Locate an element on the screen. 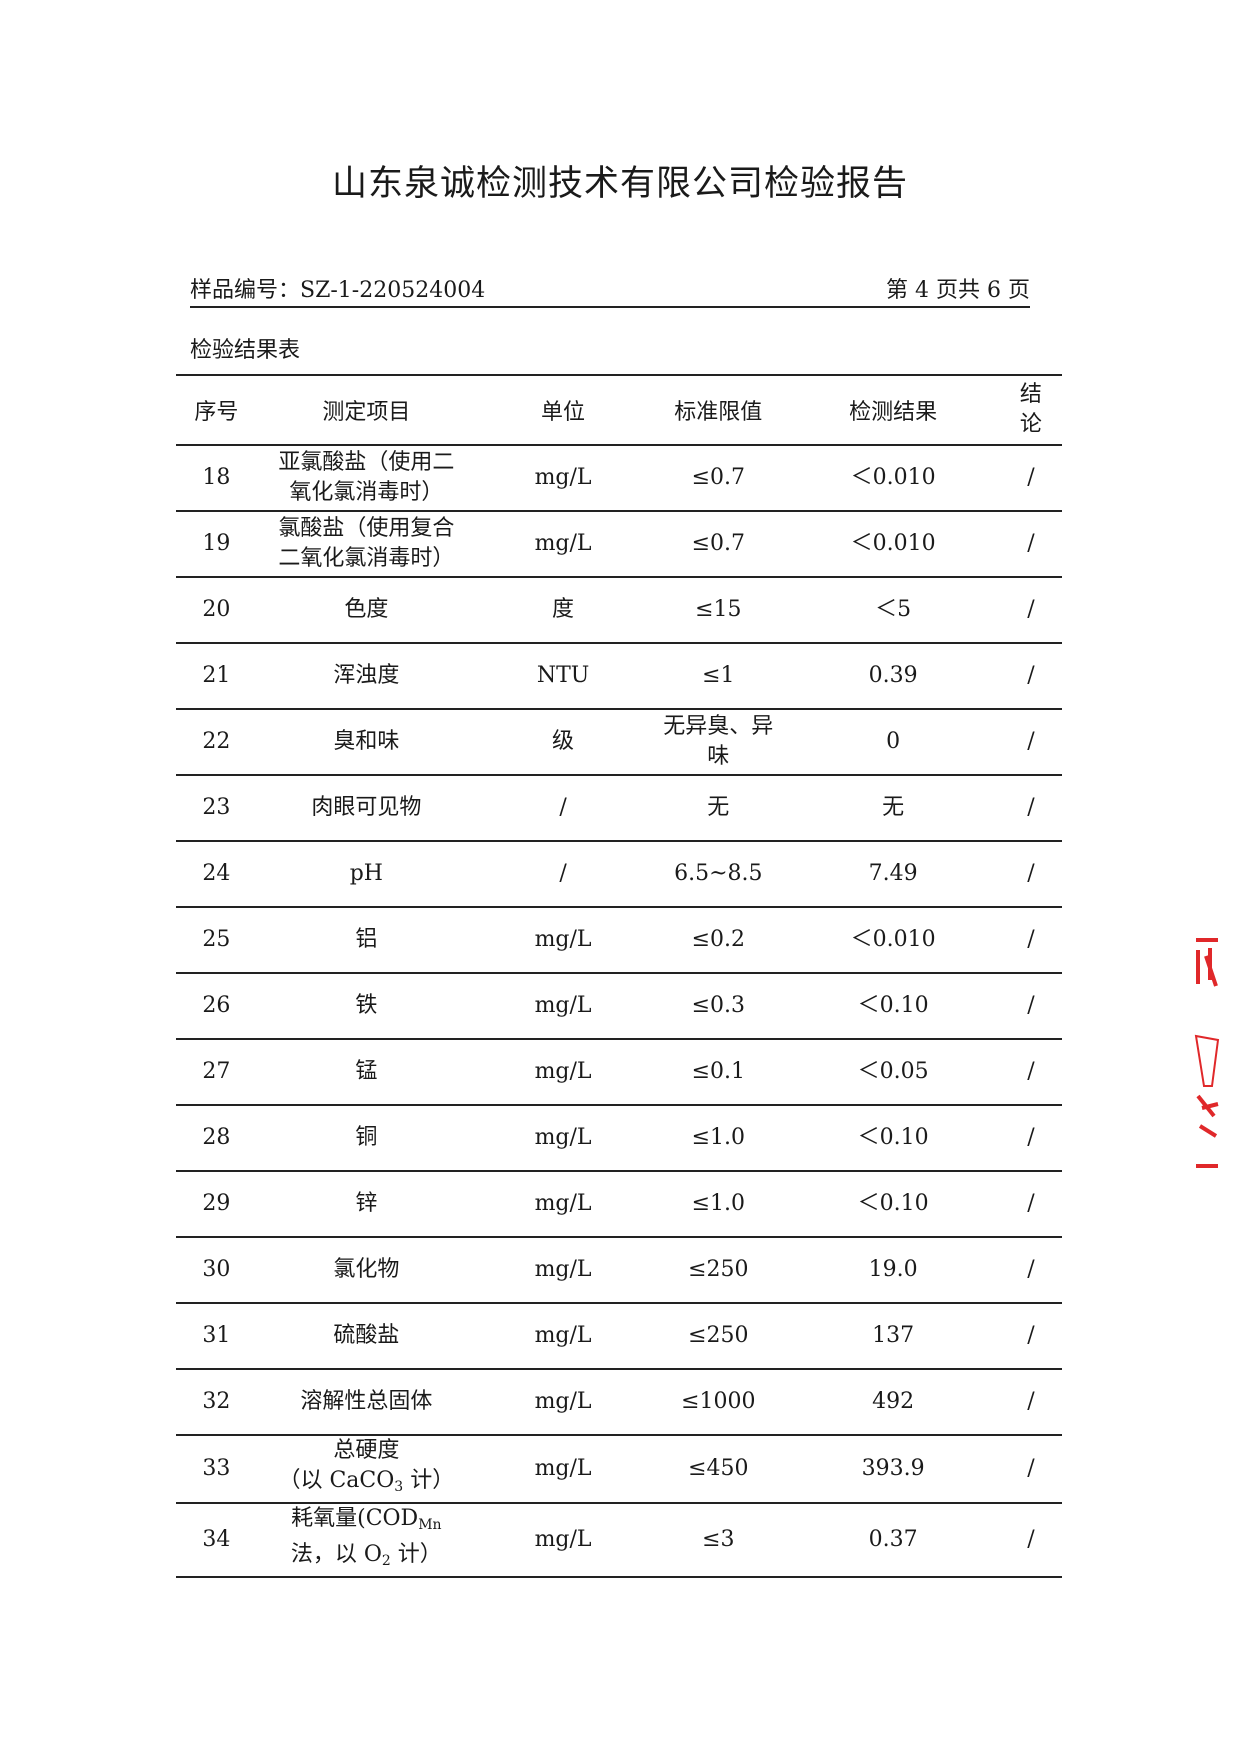  table-row: 24 pH/6.5~8.5 7.49/ is located at coordinates (619, 874).